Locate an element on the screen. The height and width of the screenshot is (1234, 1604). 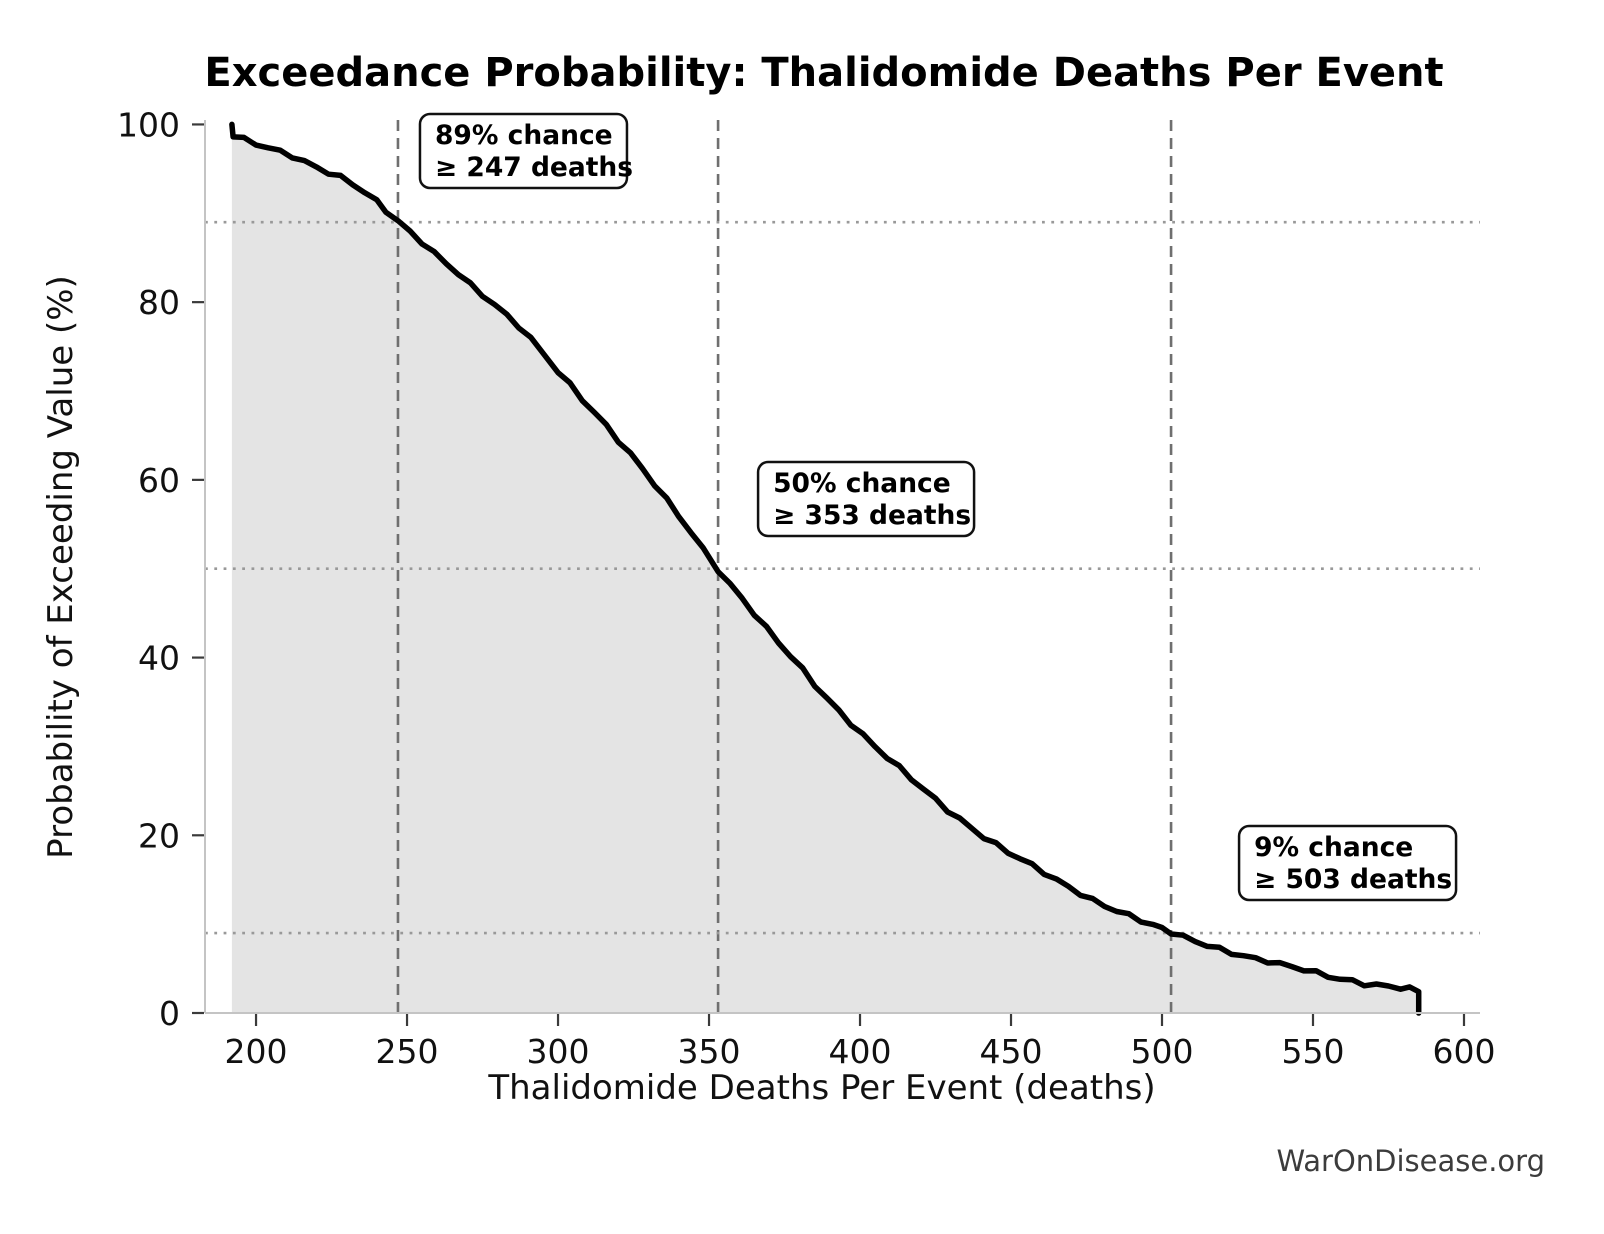
y-tick-label: 100 is located at coordinates (148, 124).